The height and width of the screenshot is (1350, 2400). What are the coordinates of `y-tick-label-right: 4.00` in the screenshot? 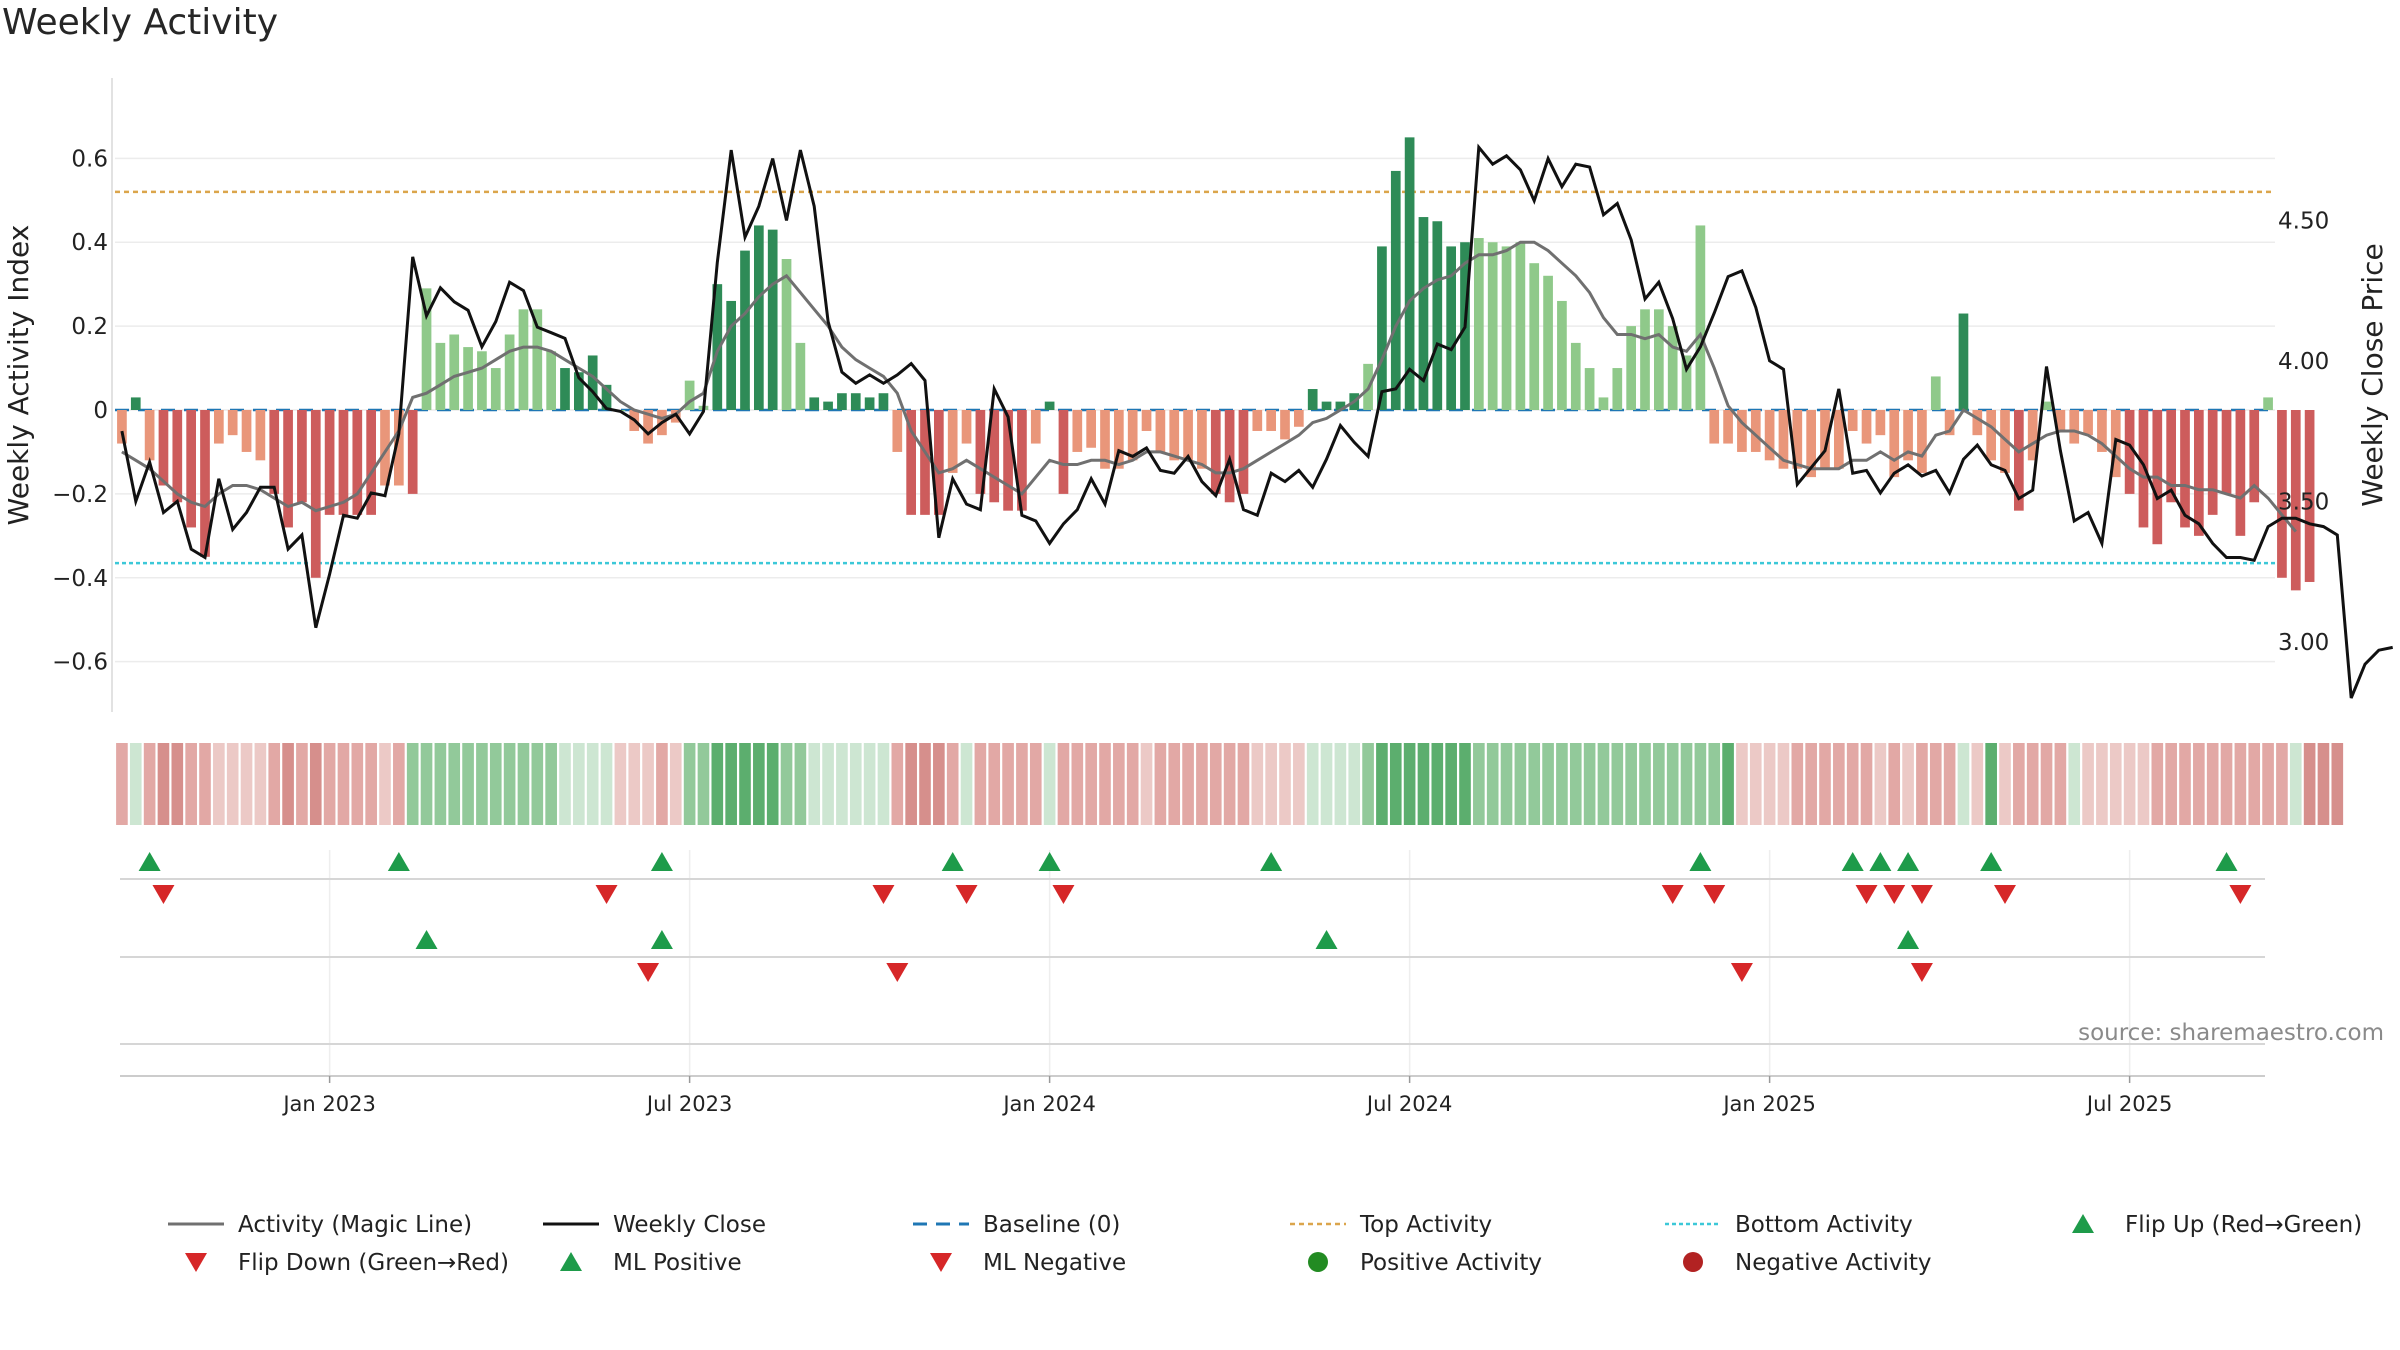 It's located at (2303, 362).